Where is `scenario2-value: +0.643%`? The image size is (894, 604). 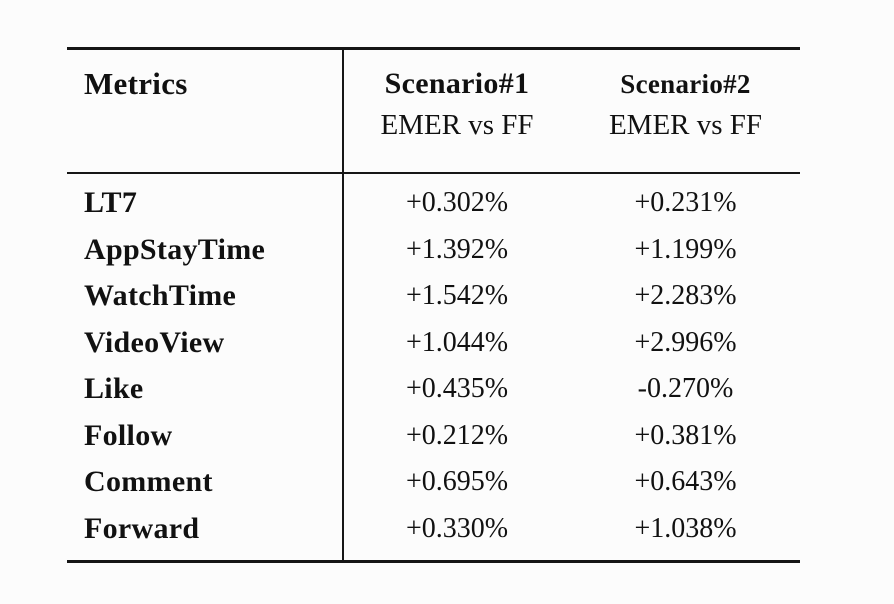 scenario2-value: +0.643% is located at coordinates (685, 482).